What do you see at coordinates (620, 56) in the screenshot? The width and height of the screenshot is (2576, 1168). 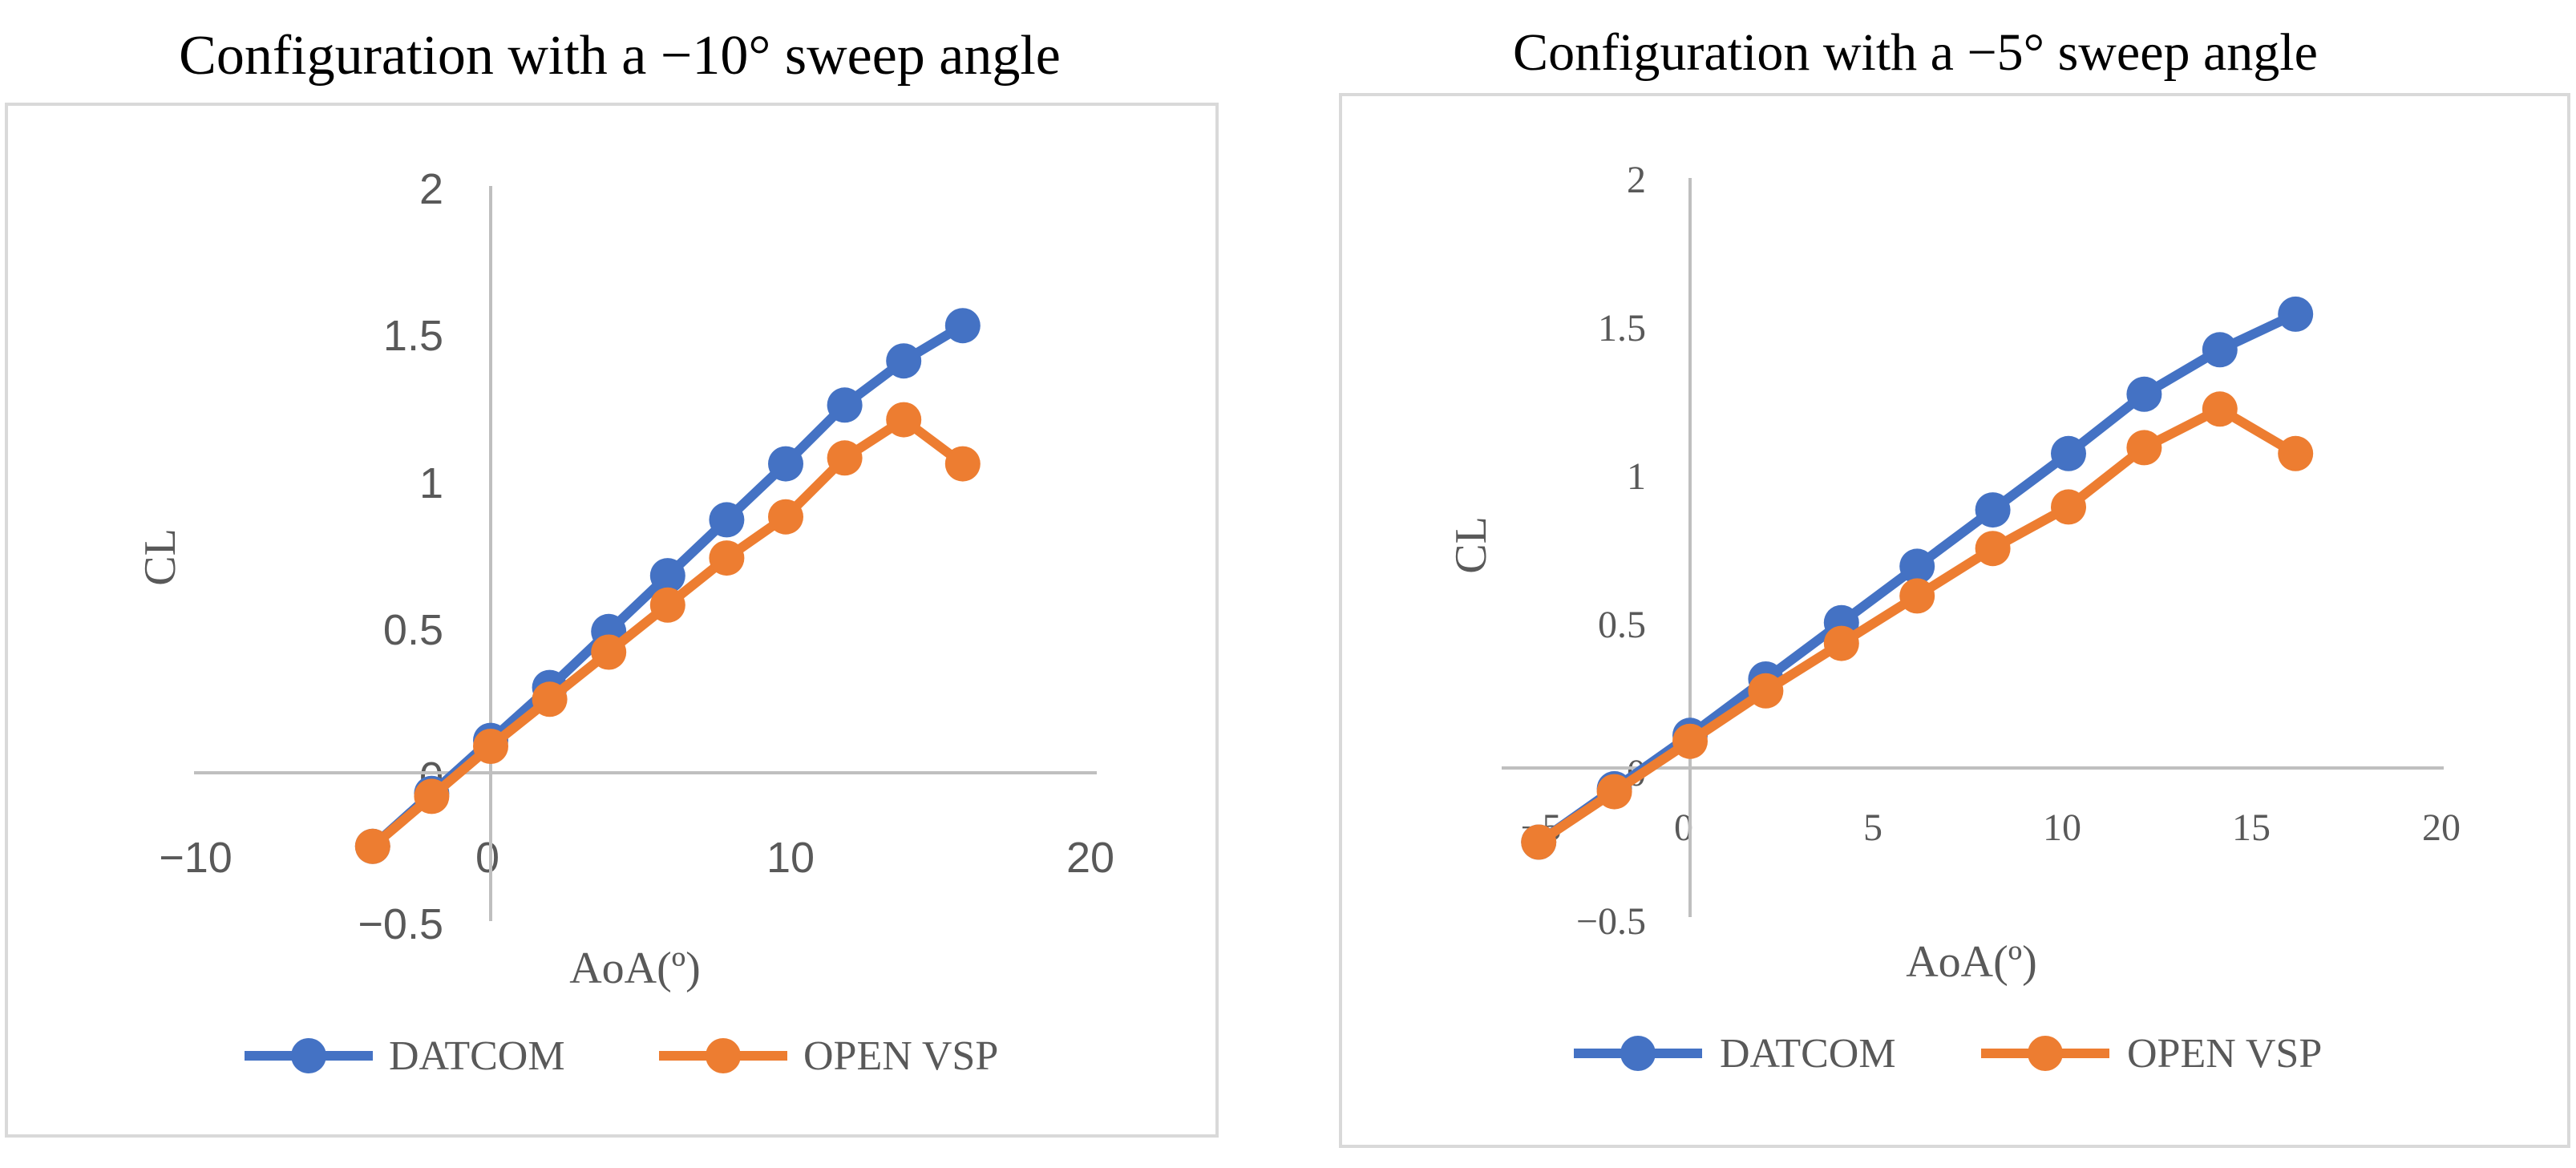 I see `chart-title: Configuration with a −10° sweep angle` at bounding box center [620, 56].